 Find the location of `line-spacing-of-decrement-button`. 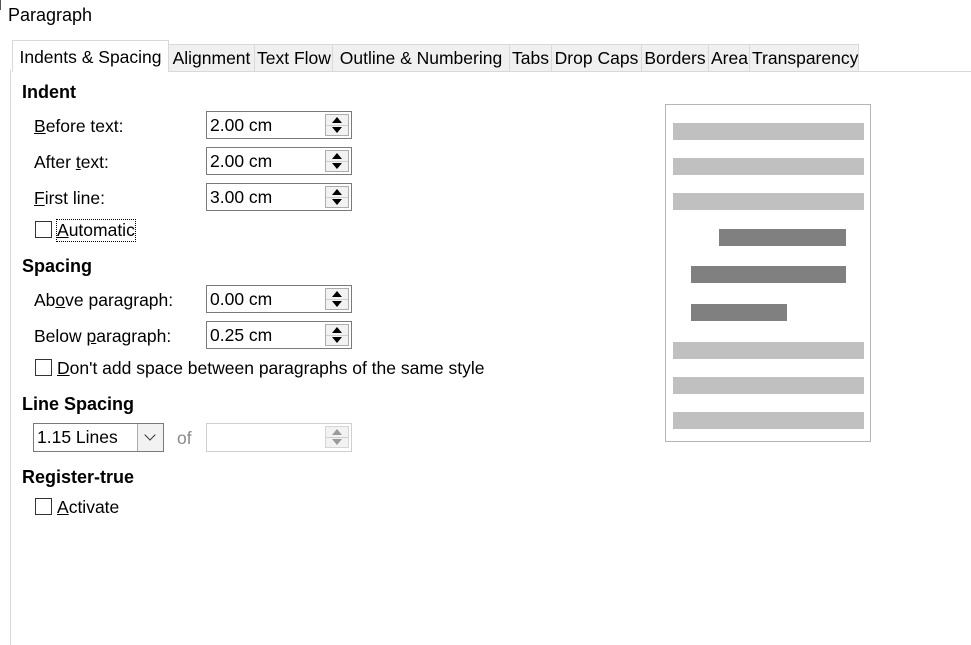

line-spacing-of-decrement-button is located at coordinates (337, 442).